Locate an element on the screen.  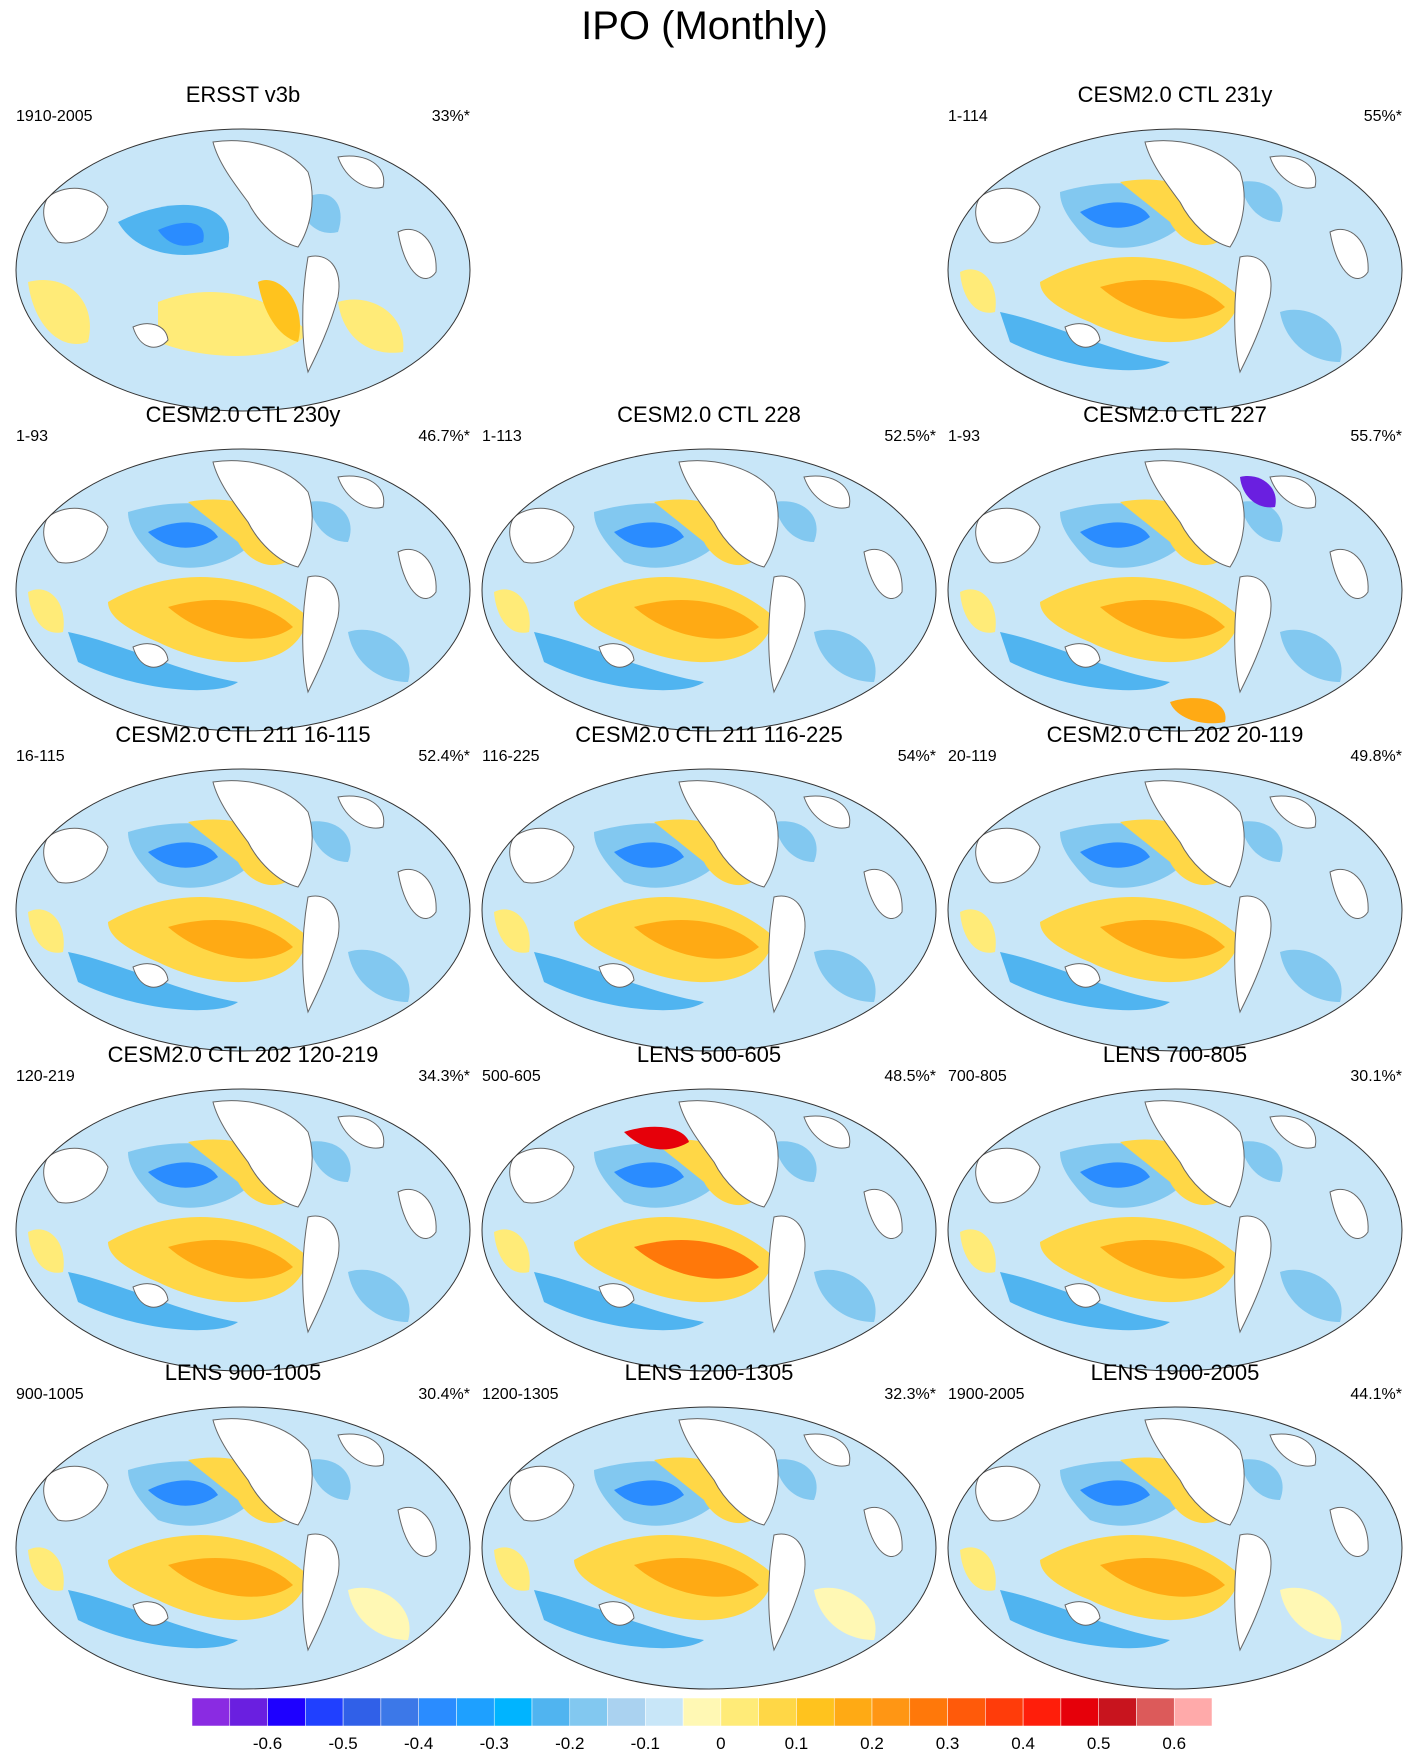
map-panel: CESM2.0 CTL 202 20-119 20-119 49.8%* is located at coordinates (1174, 887).